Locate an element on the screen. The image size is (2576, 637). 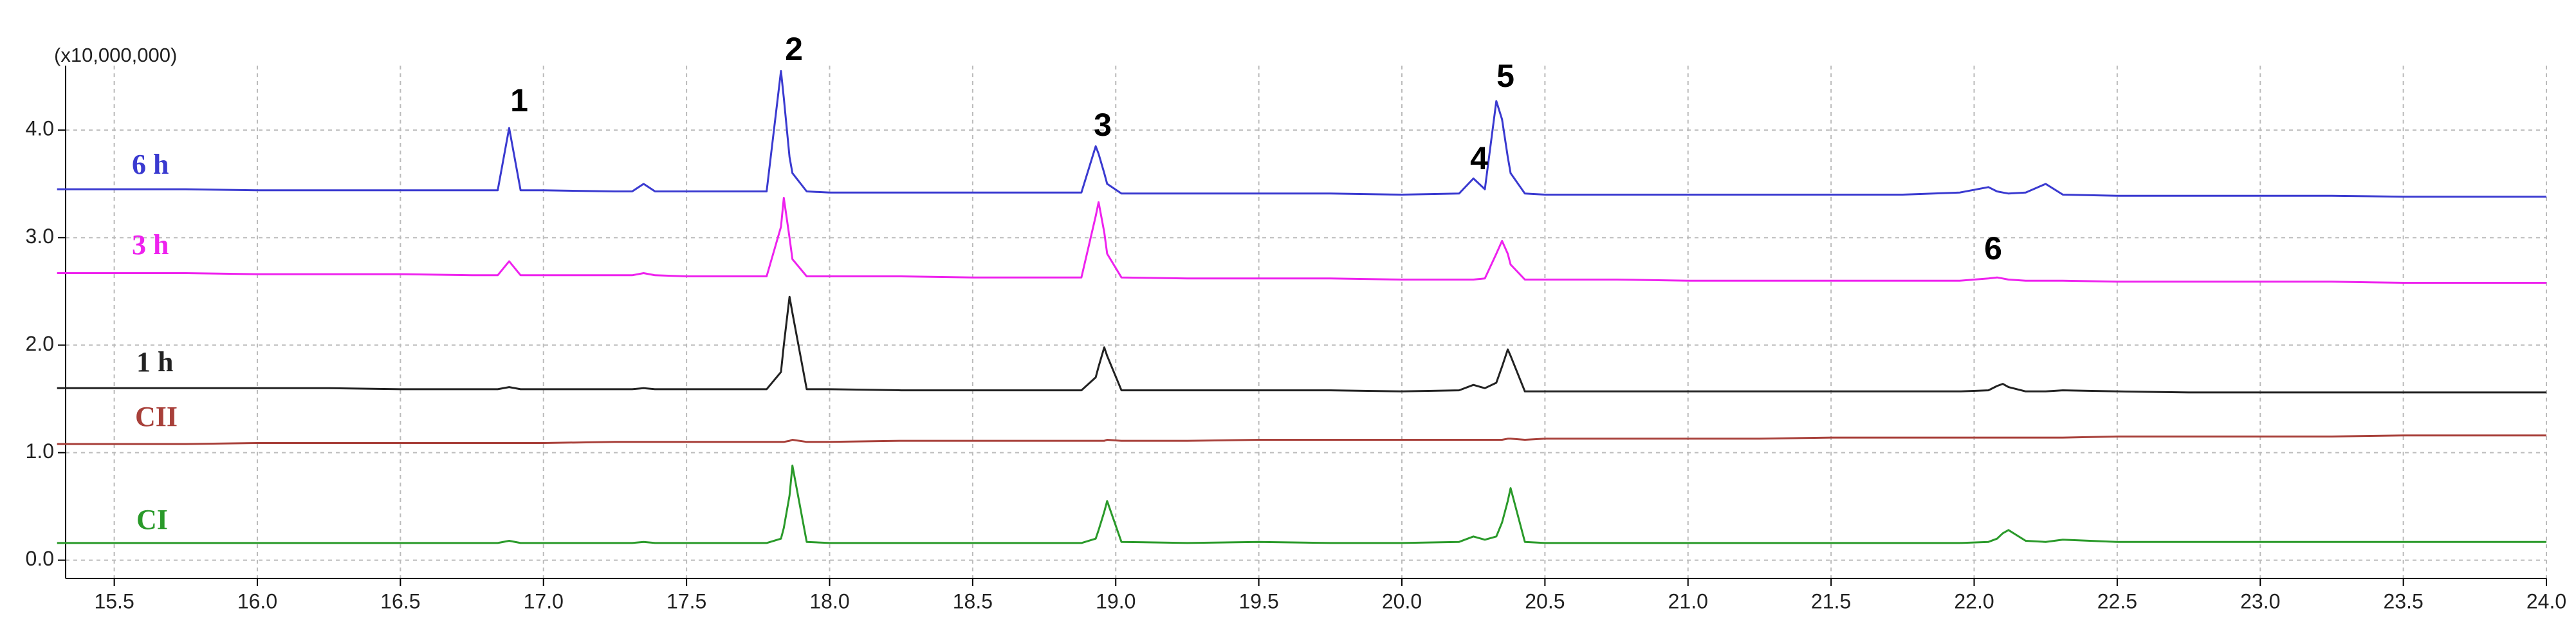
x-tick-label: 23.0 is located at coordinates (2260, 601).